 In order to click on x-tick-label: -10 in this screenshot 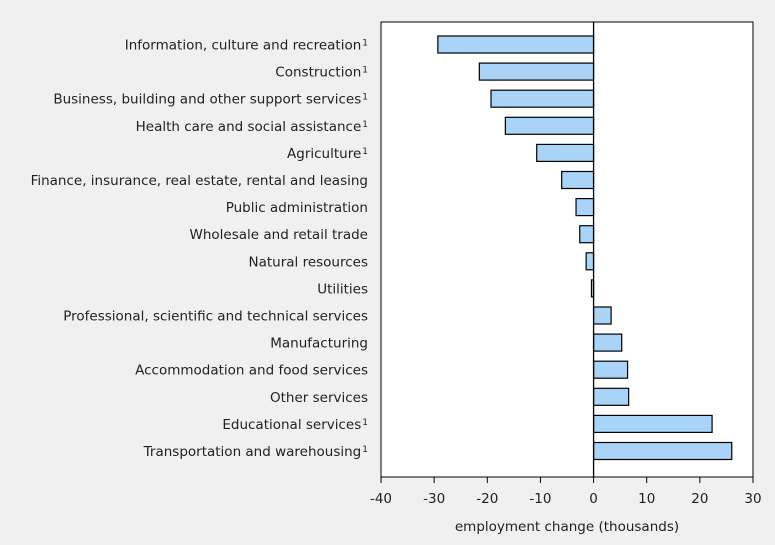, I will do `click(540, 499)`.